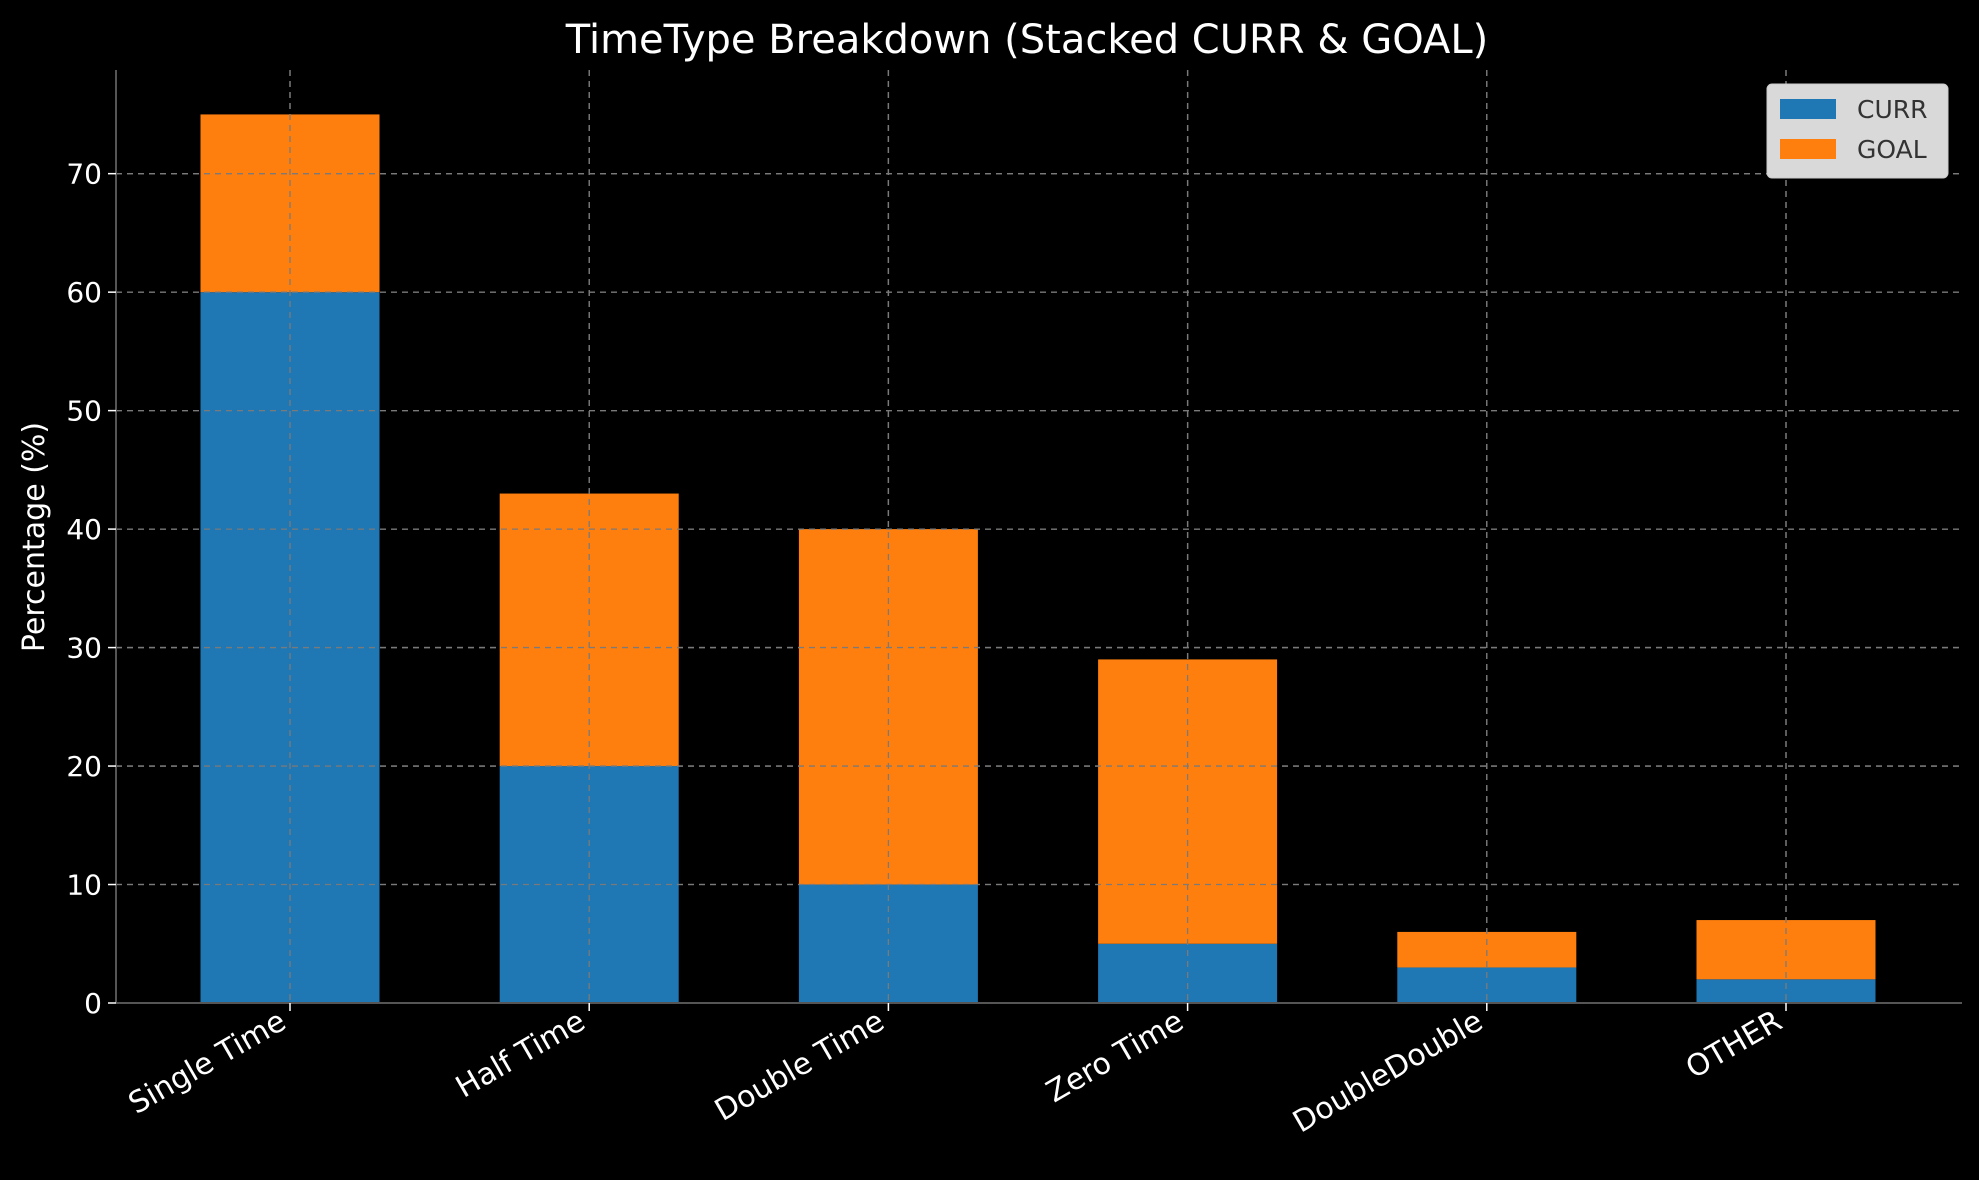 The height and width of the screenshot is (1180, 1979). Describe the element at coordinates (84, 766) in the screenshot. I see `y-tick-label: 20` at that location.